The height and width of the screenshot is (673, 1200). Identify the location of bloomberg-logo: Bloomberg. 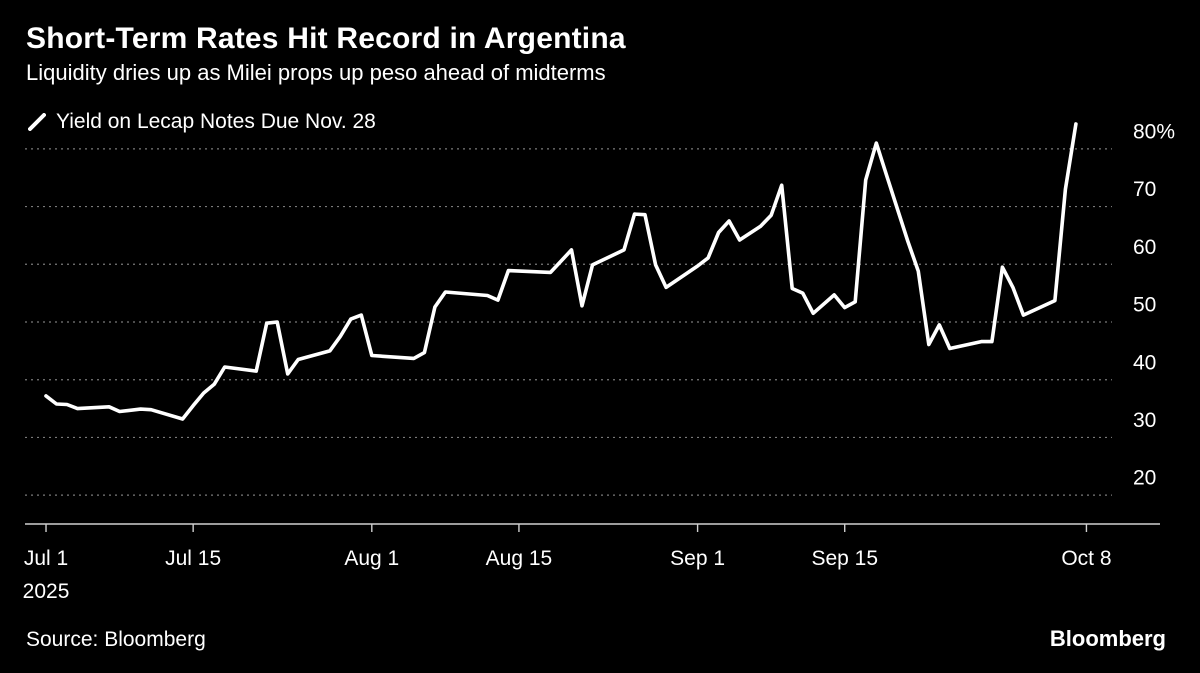
(1107, 638).